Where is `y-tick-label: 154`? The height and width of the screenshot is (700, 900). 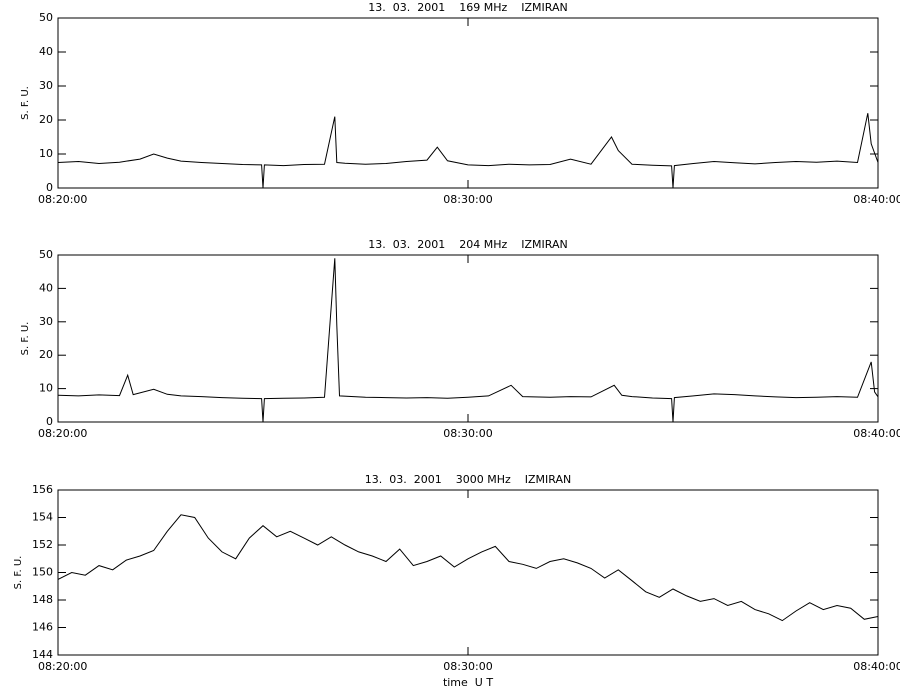
y-tick-label: 154 is located at coordinates (42, 517).